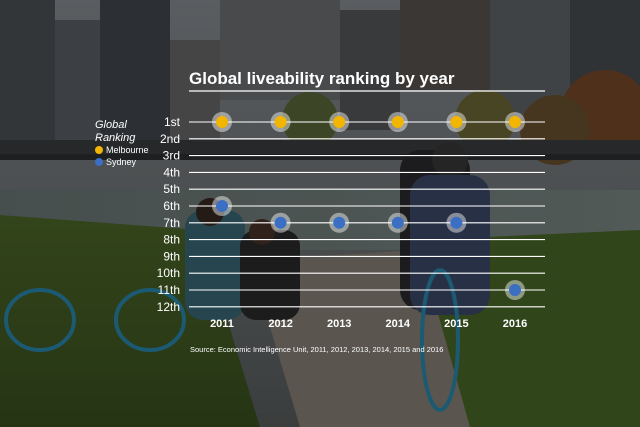  I want to click on y-tick-label: 12th, so click(168, 307).